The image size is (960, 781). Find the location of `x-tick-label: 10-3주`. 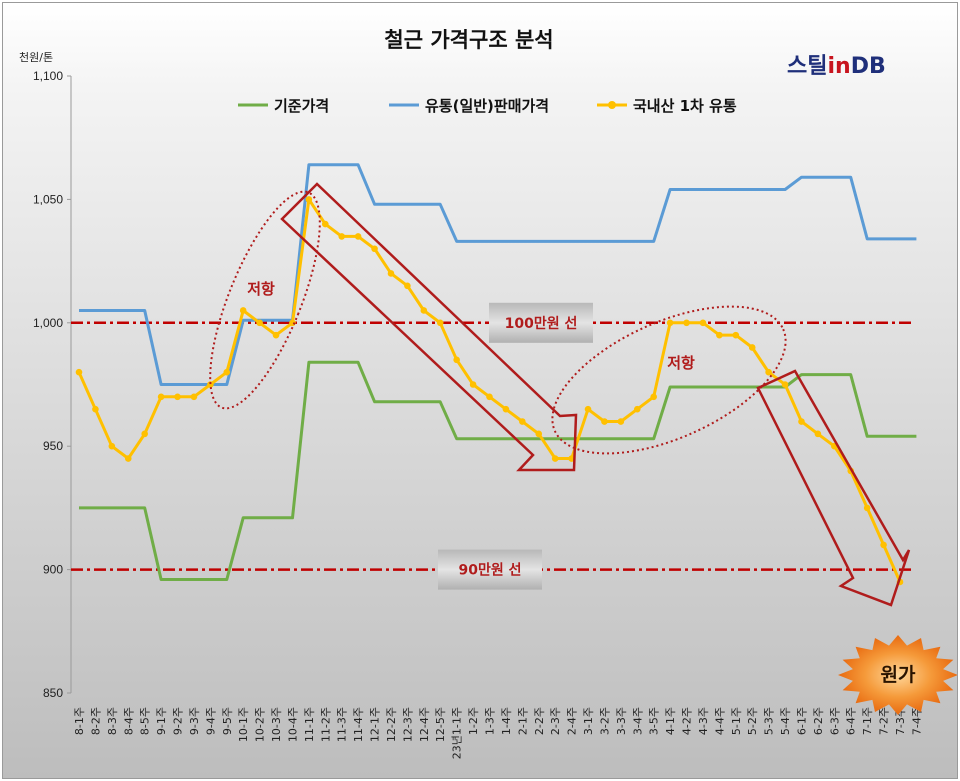

x-tick-label: 10-3주 is located at coordinates (276, 724).